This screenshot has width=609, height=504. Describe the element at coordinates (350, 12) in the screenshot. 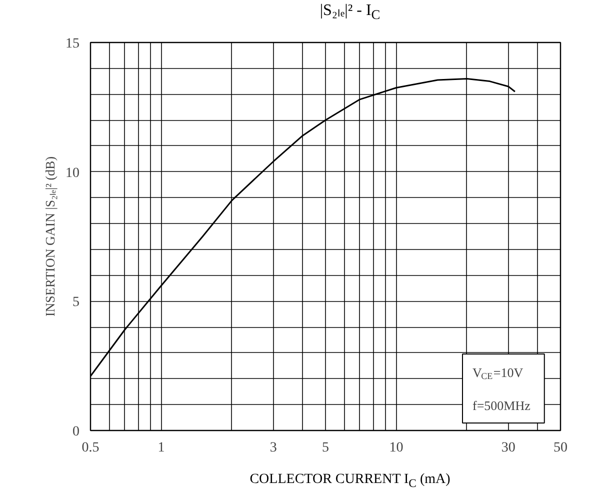

I see `chart-title: |S₂ₗₑ|² - I$_{C}$` at that location.